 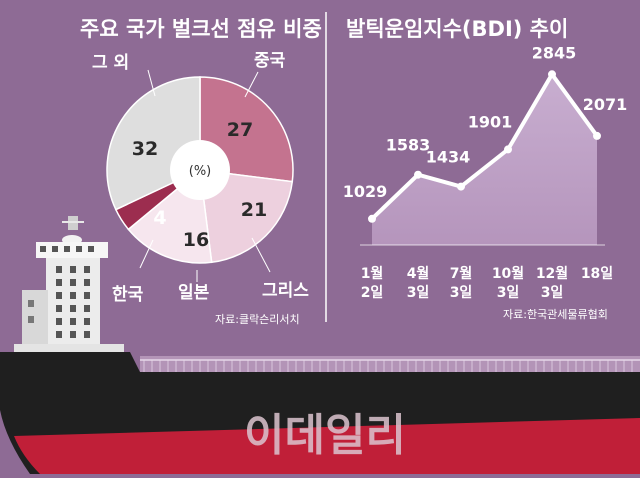 I want to click on pie-value-others: 32, so click(x=145, y=149).